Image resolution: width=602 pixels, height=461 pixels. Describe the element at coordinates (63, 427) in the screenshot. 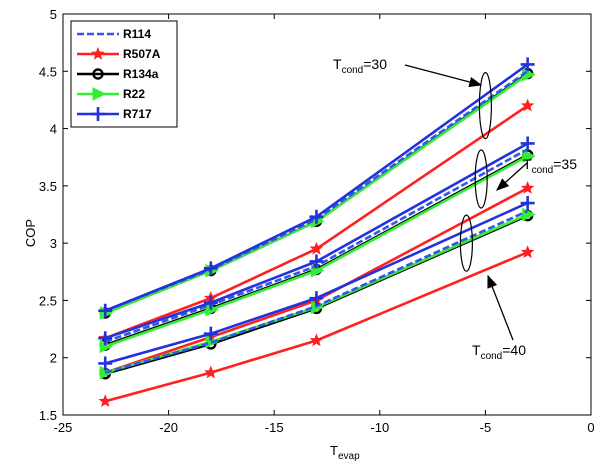

I see `x-tick-label: -25` at that location.